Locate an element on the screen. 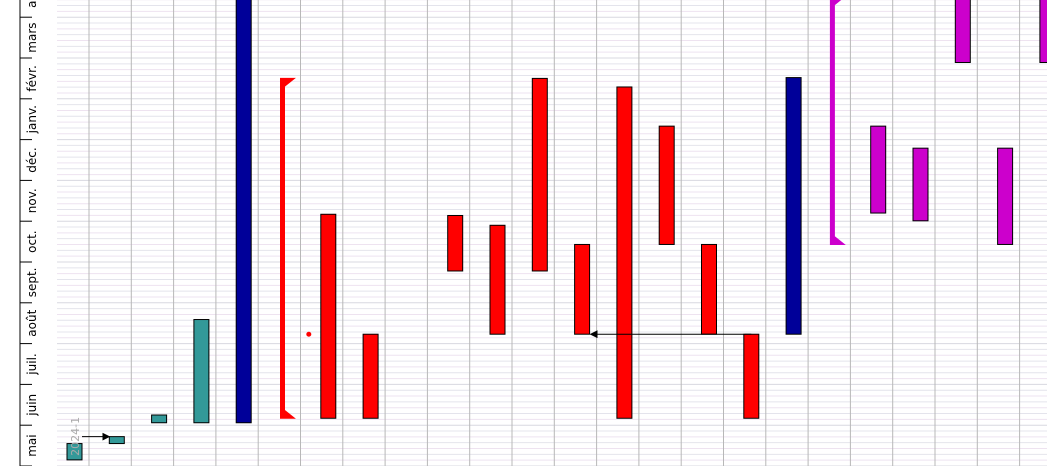  month-label: mars is located at coordinates (32, 37).